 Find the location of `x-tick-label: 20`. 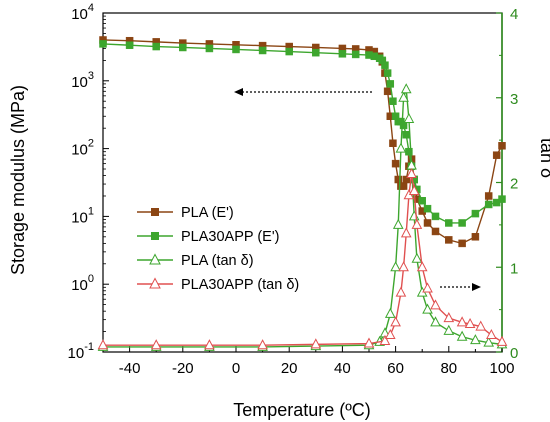

x-tick-label: 20 is located at coordinates (289, 368).